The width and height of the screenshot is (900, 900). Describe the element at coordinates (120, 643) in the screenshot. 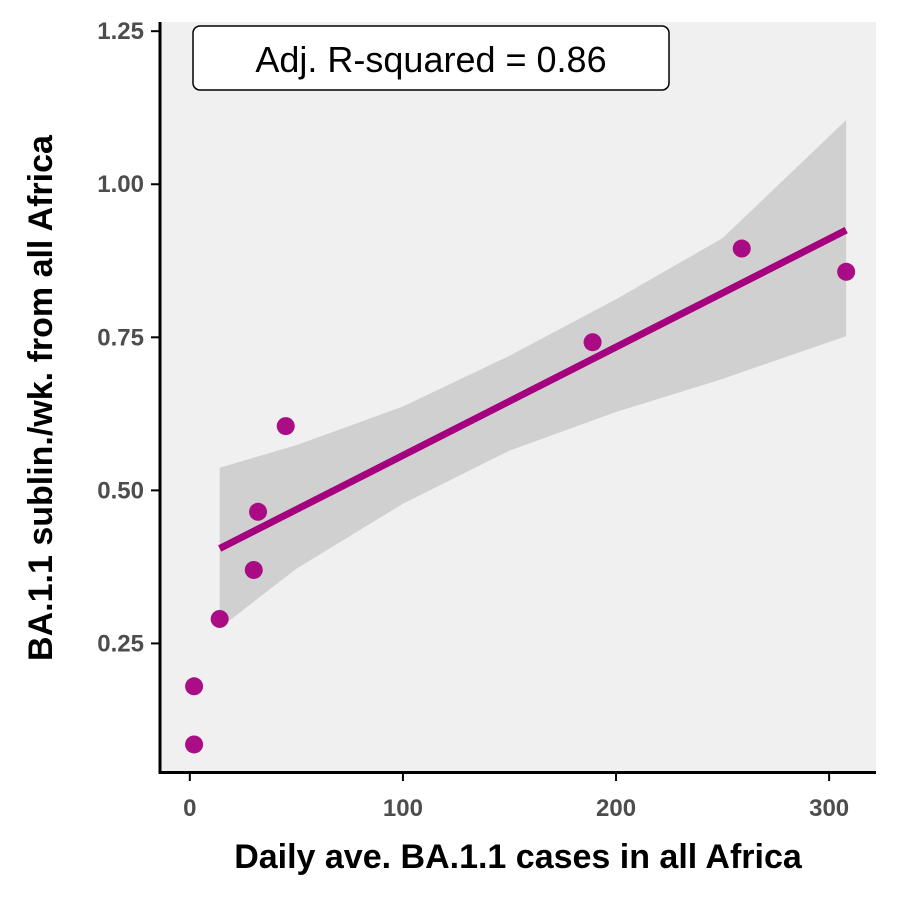

I see `y-tick-label: 0.25` at that location.